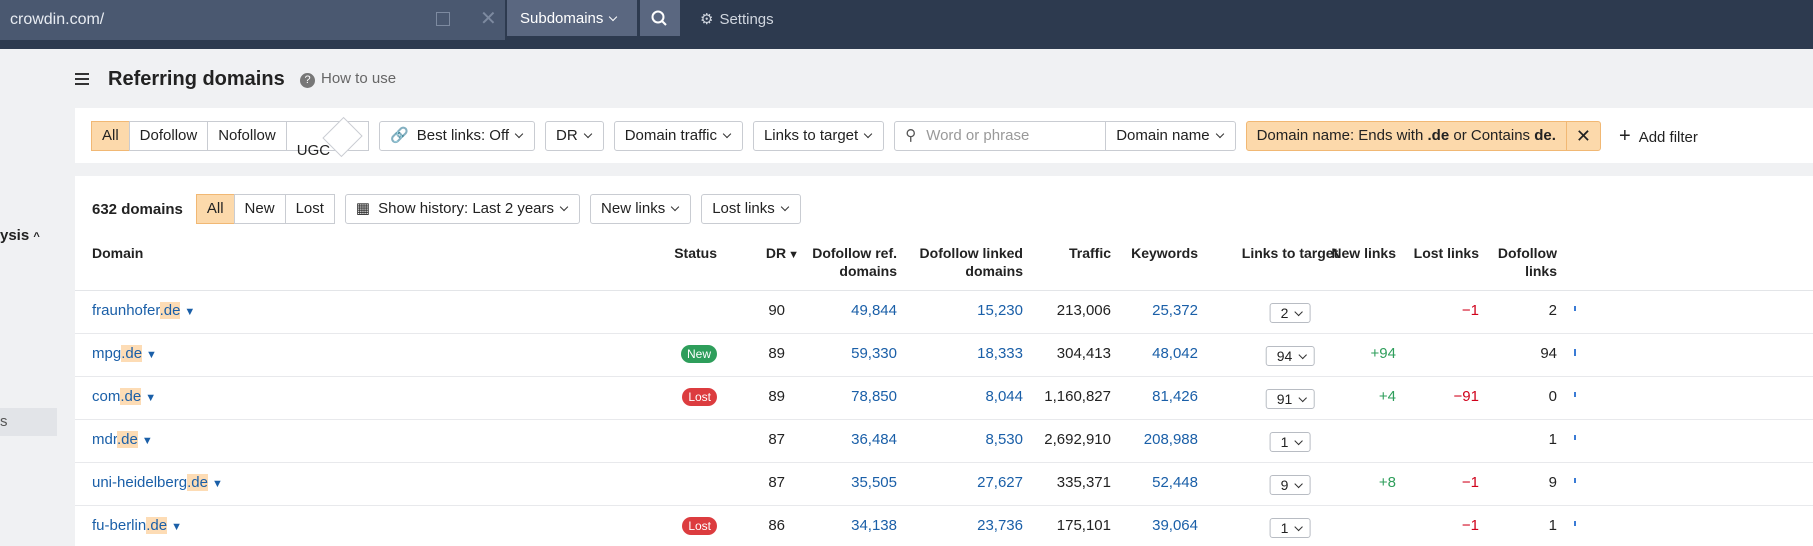 This screenshot has height=546, width=1813. Describe the element at coordinates (1363, 253) in the screenshot. I see `column-header: New links` at that location.